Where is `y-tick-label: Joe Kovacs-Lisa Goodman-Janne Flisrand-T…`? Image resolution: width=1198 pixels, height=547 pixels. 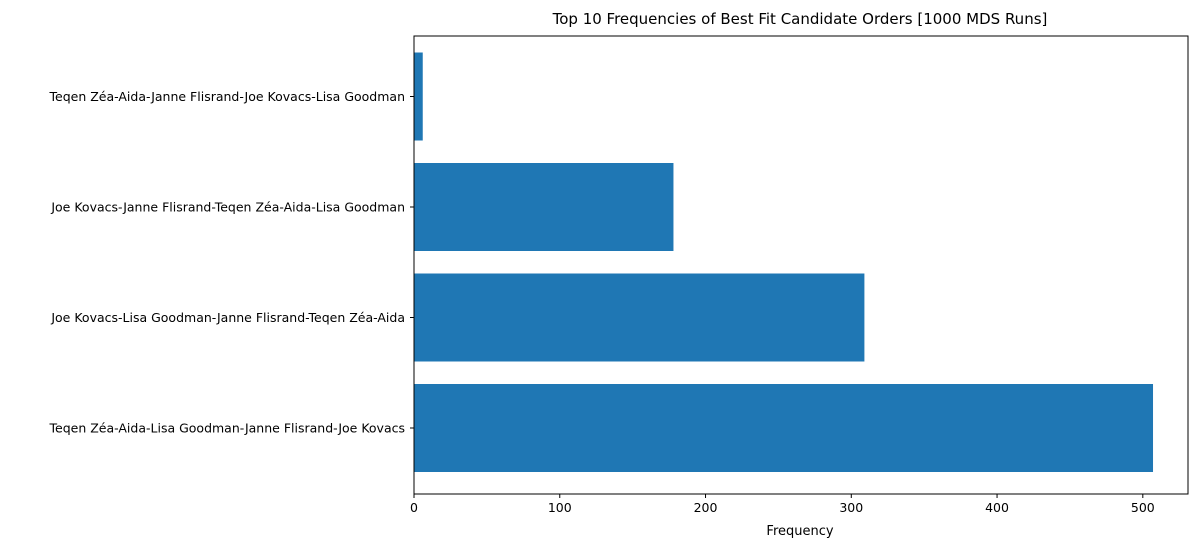 y-tick-label: Joe Kovacs-Lisa Goodman-Janne Flisrand-T… is located at coordinates (227, 317).